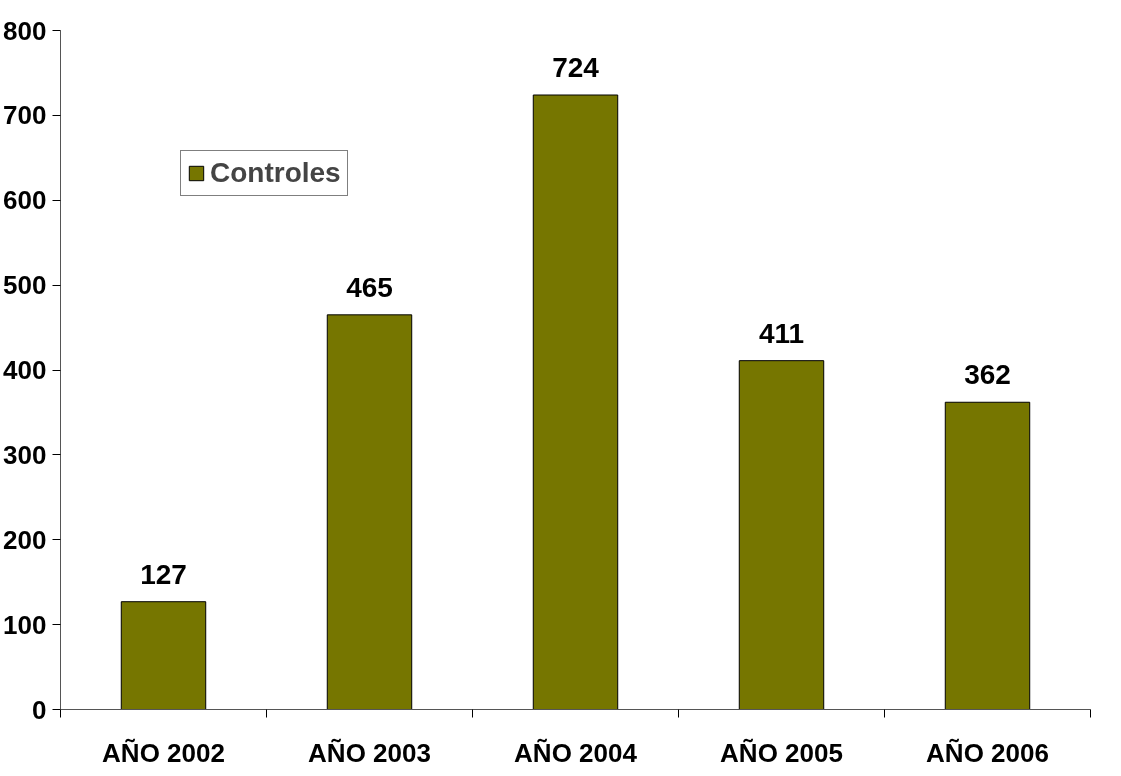 This screenshot has width=1121, height=776. I want to click on y-tick-label: 0, so click(39, 709).